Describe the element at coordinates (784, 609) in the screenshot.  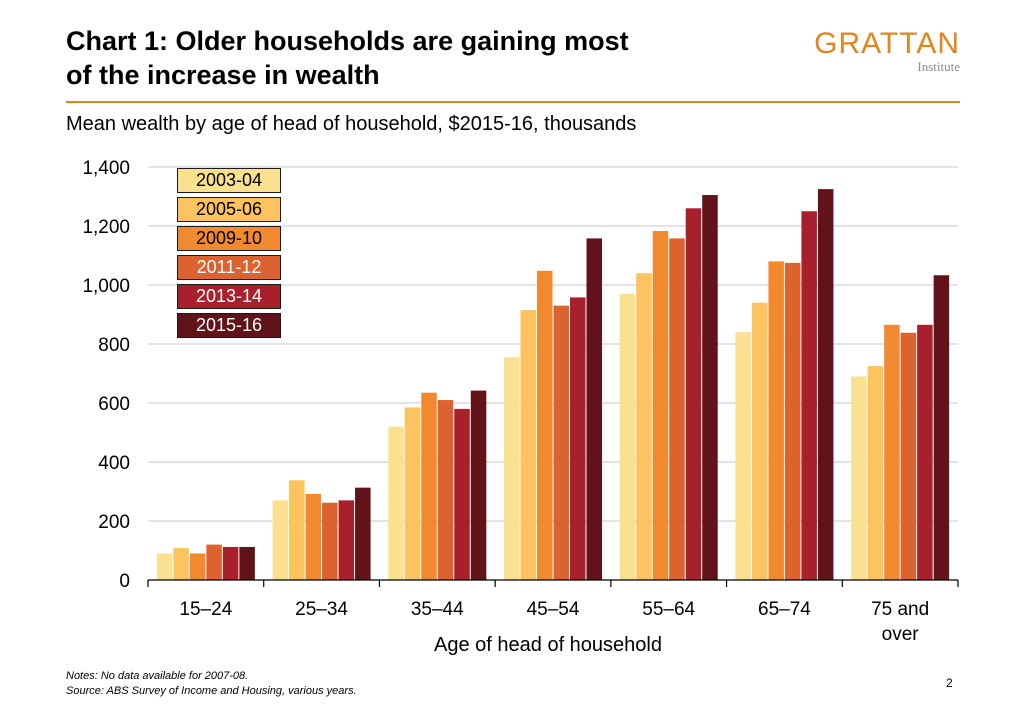
I see `x-tick-label: 65–74` at that location.